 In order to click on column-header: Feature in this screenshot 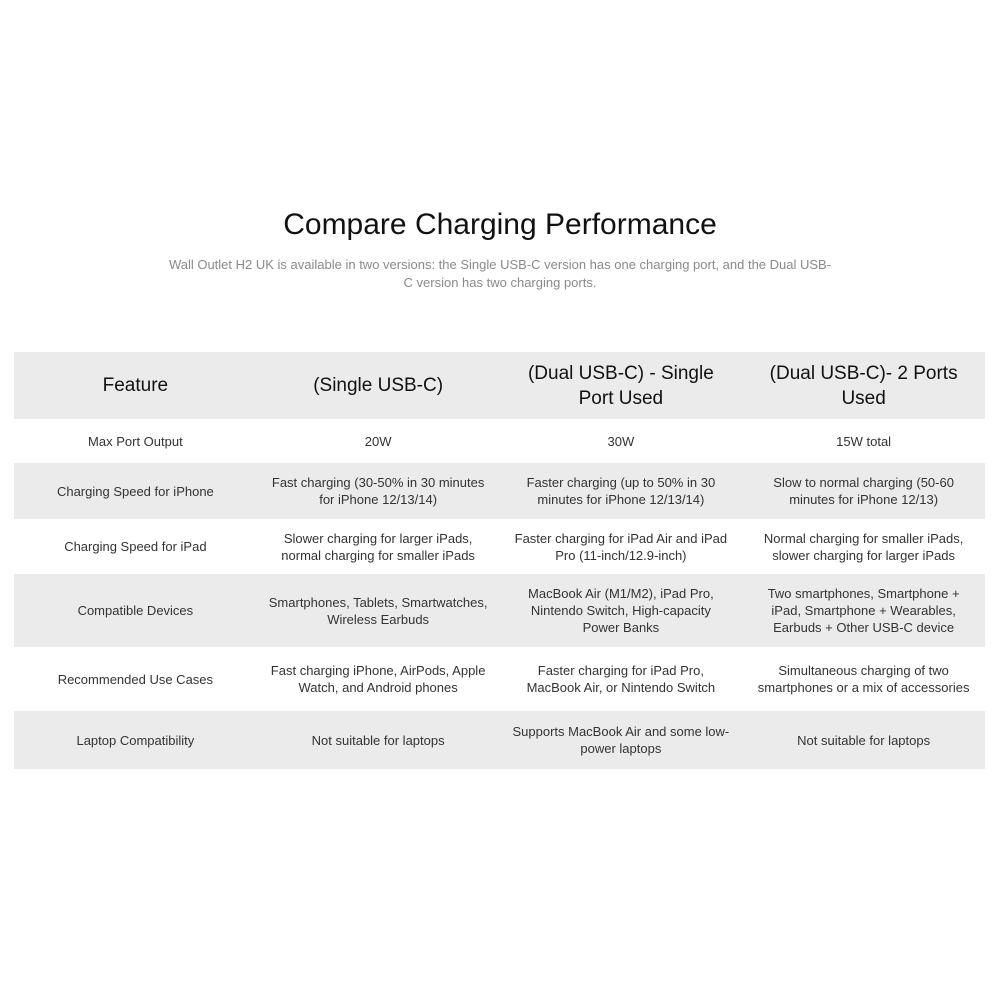, I will do `click(135, 385)`.